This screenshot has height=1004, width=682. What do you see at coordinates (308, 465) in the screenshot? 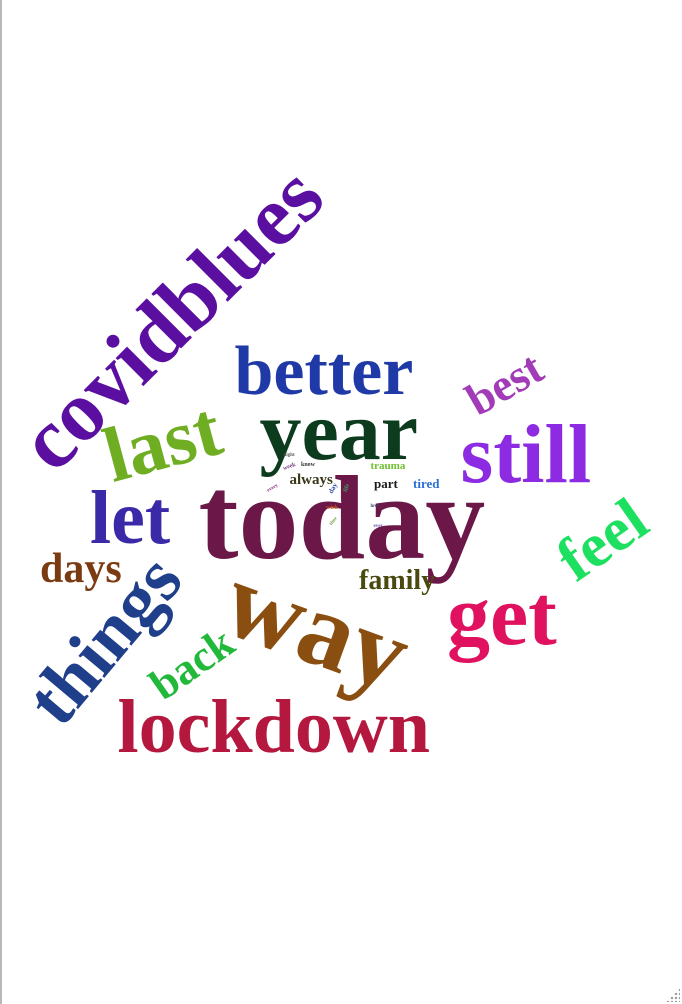
I see `word-know: know` at bounding box center [308, 465].